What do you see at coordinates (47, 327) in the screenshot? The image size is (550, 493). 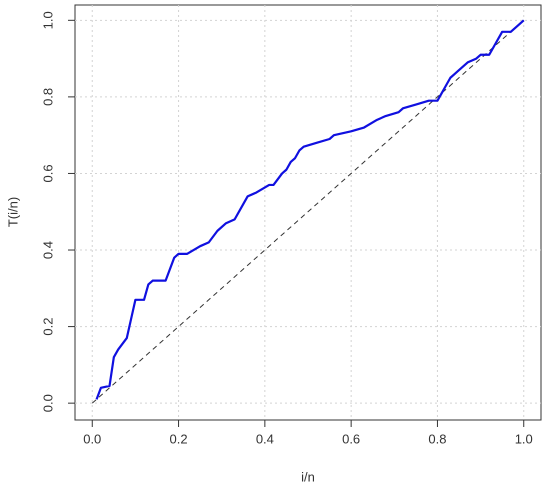 I see `y-tick-label: 0.2` at bounding box center [47, 327].